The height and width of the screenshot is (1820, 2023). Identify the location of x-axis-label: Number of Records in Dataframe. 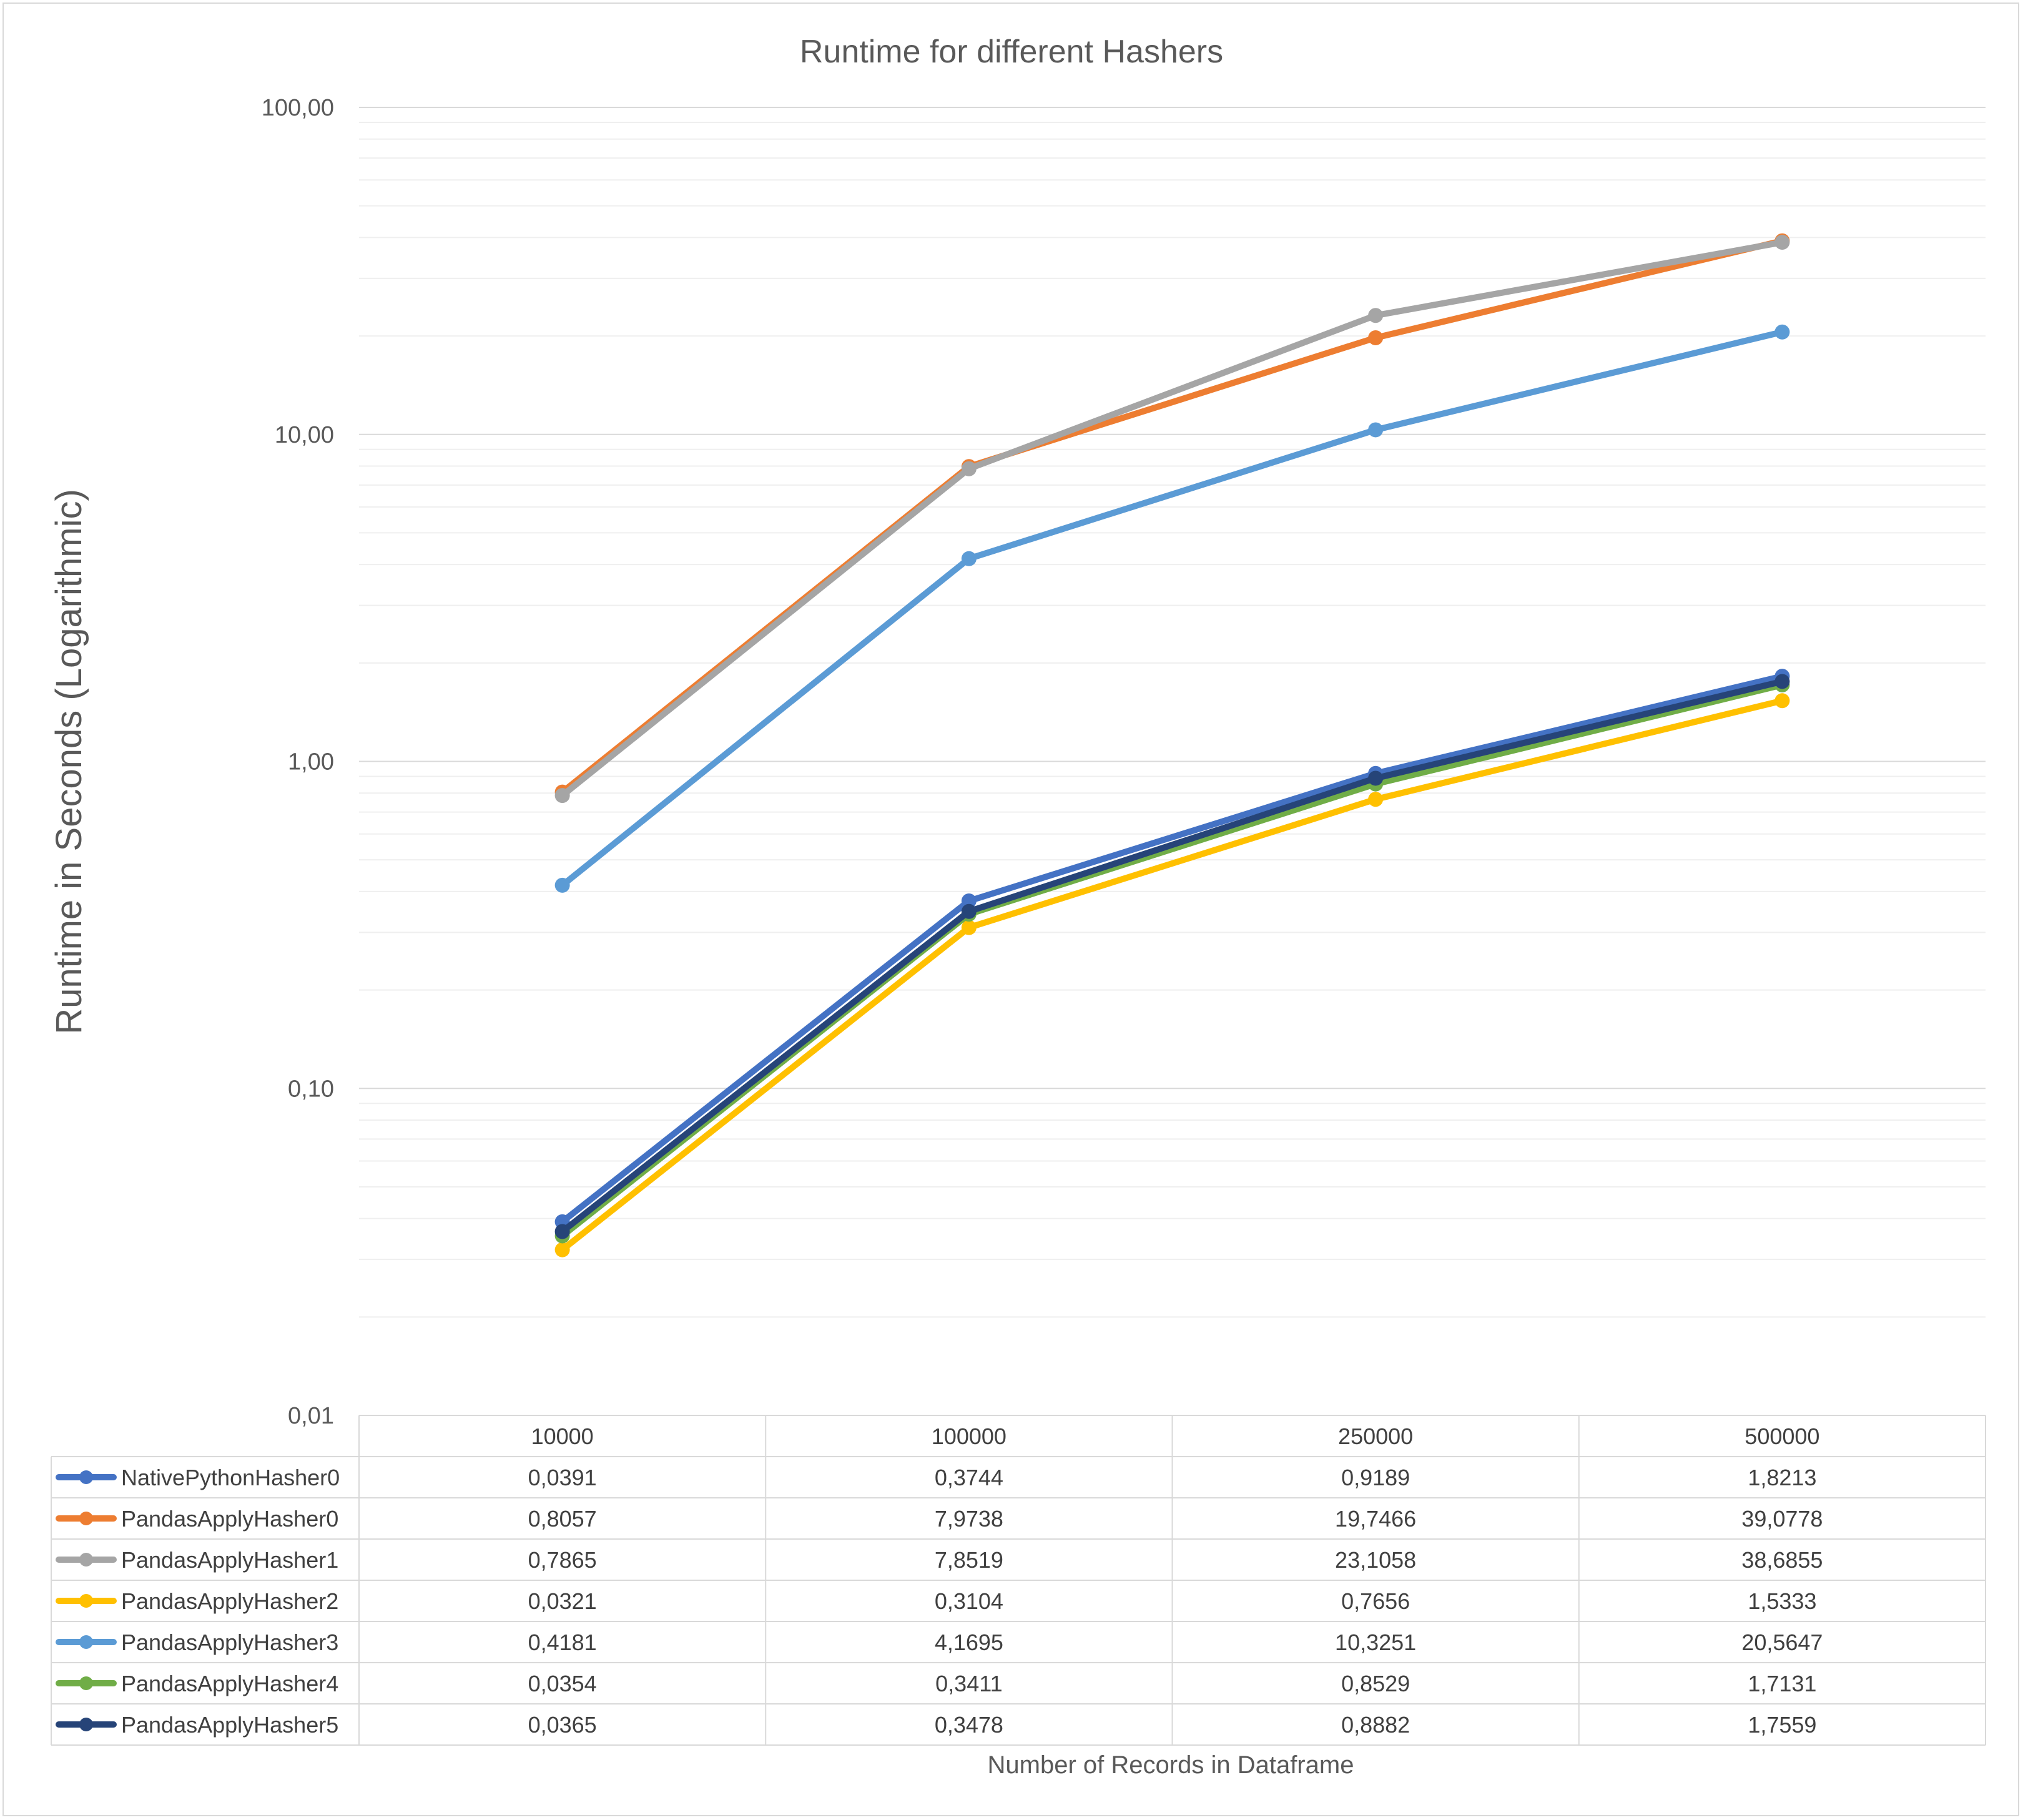
(1171, 1765).